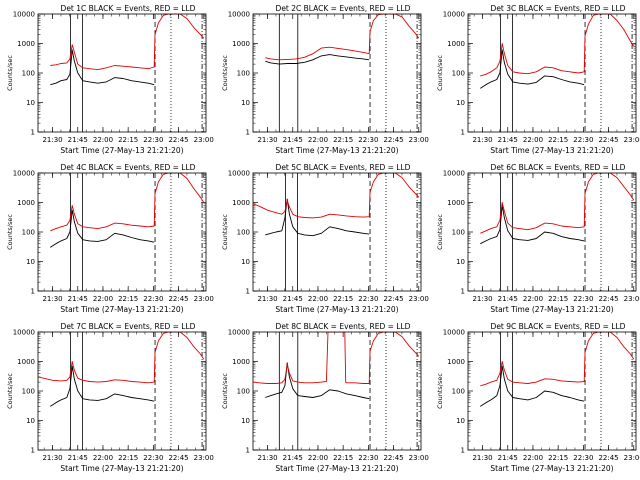 The width and height of the screenshot is (640, 480). What do you see at coordinates (343, 326) in the screenshot?
I see `chart-title: Det 8C BLACK = Events, RED = LLD` at bounding box center [343, 326].